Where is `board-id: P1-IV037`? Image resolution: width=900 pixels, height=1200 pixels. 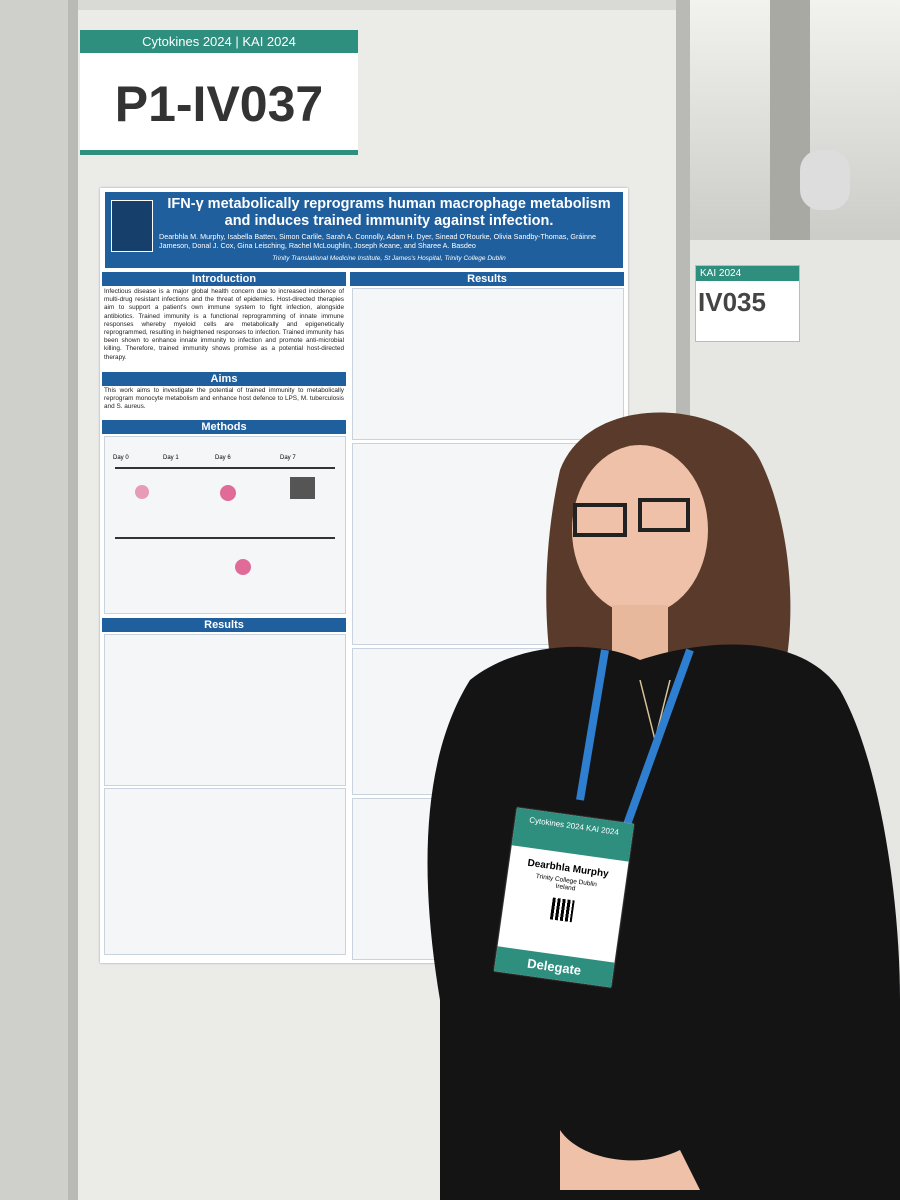 board-id: P1-IV037 is located at coordinates (219, 104).